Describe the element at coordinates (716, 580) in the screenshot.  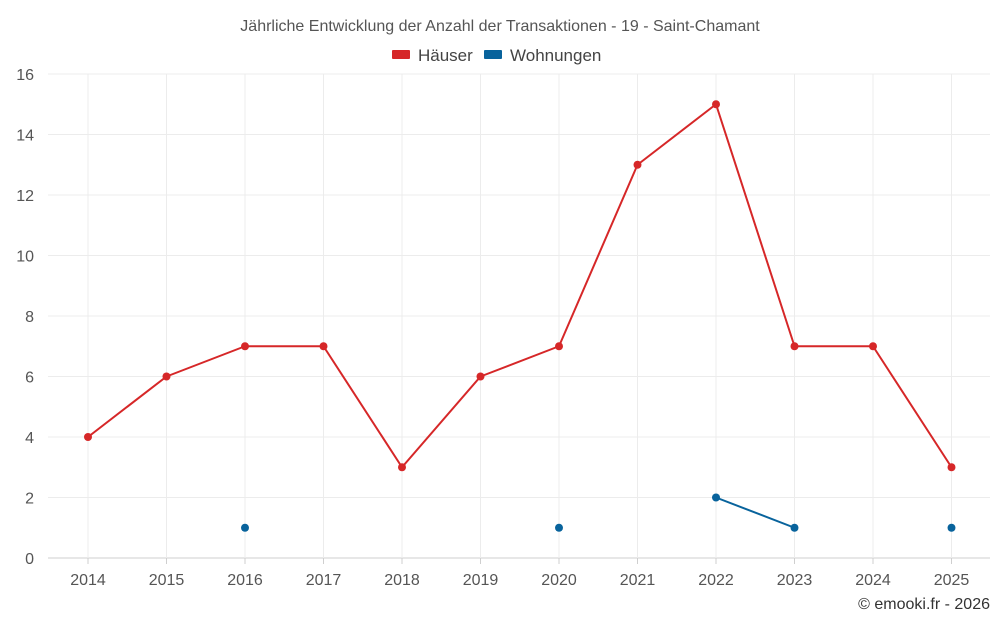
I see `x-tick-label-2022: 2022` at that location.